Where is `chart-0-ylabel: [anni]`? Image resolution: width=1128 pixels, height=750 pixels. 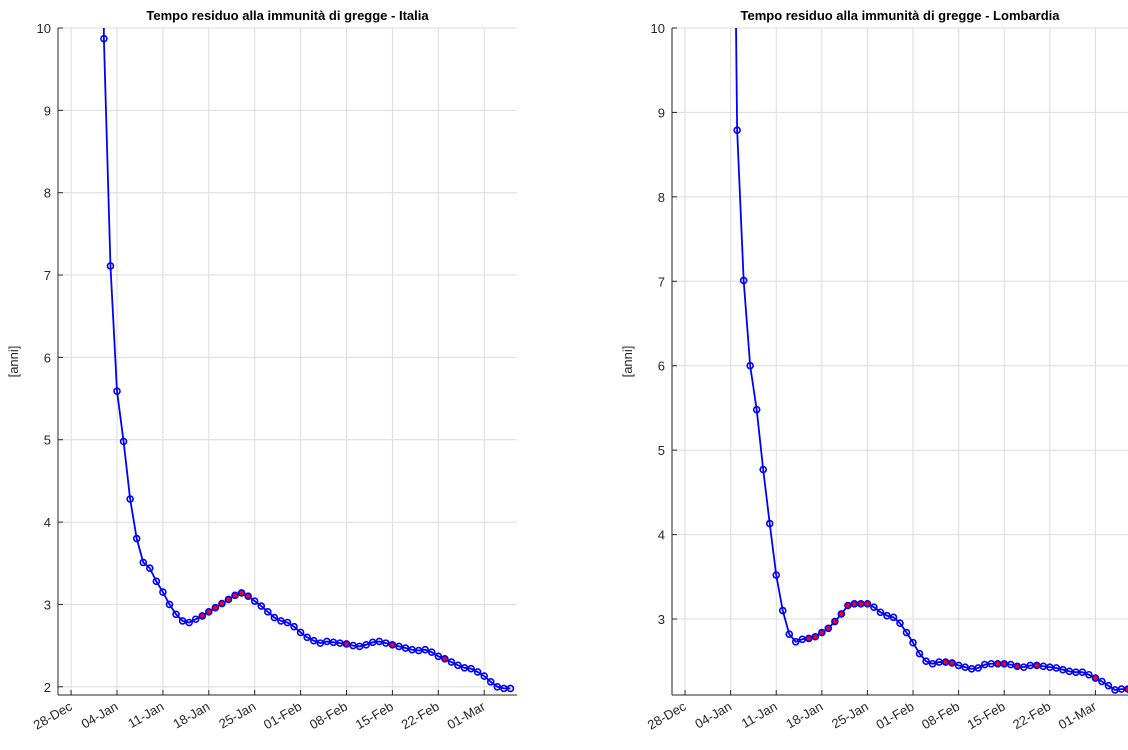 chart-0-ylabel: [anni] is located at coordinates (13, 362).